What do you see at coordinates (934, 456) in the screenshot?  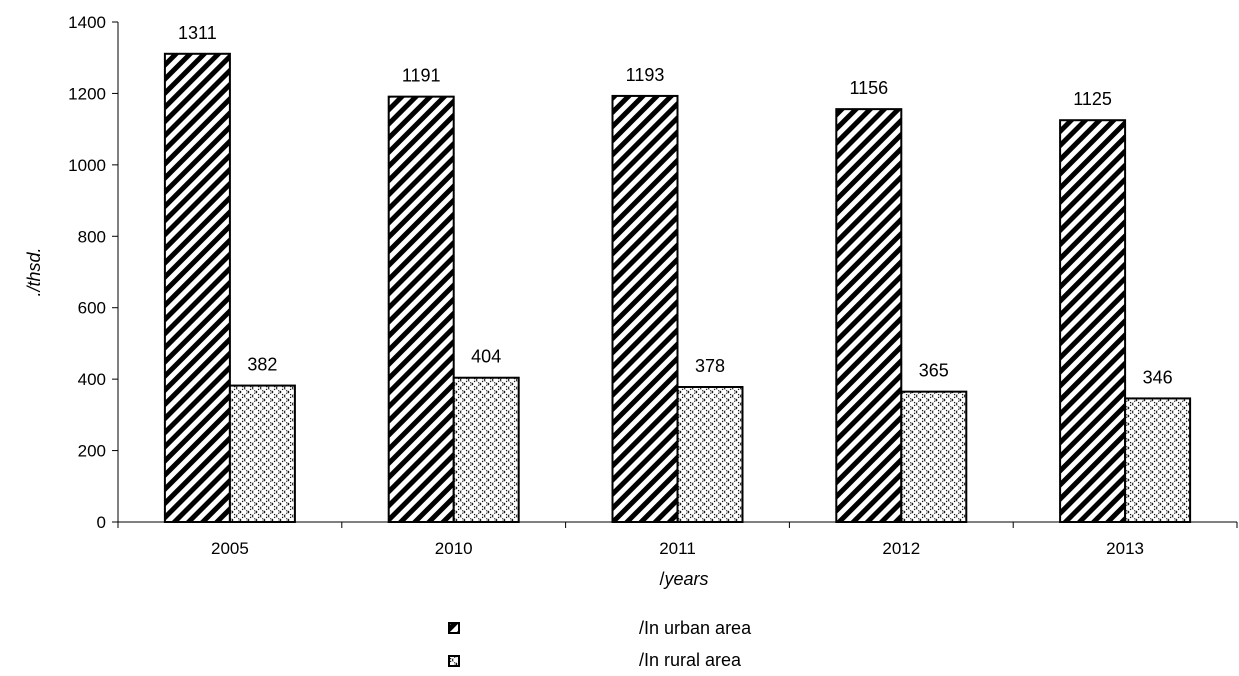 I see `bar-rural-2012` at bounding box center [934, 456].